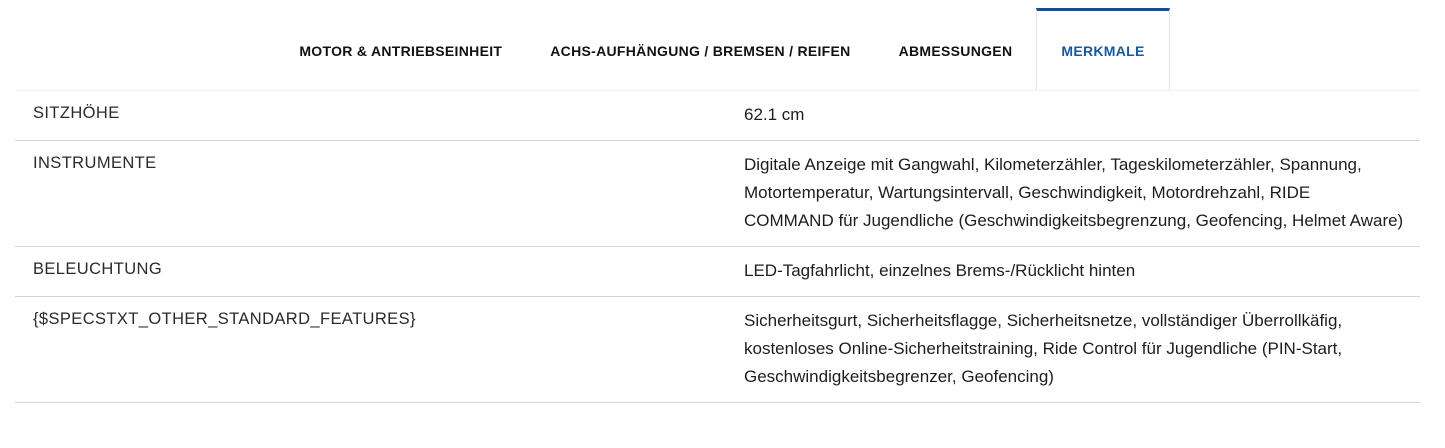 Image resolution: width=1445 pixels, height=448 pixels. What do you see at coordinates (774, 114) in the screenshot?
I see `spec-value: 62.1 cm` at bounding box center [774, 114].